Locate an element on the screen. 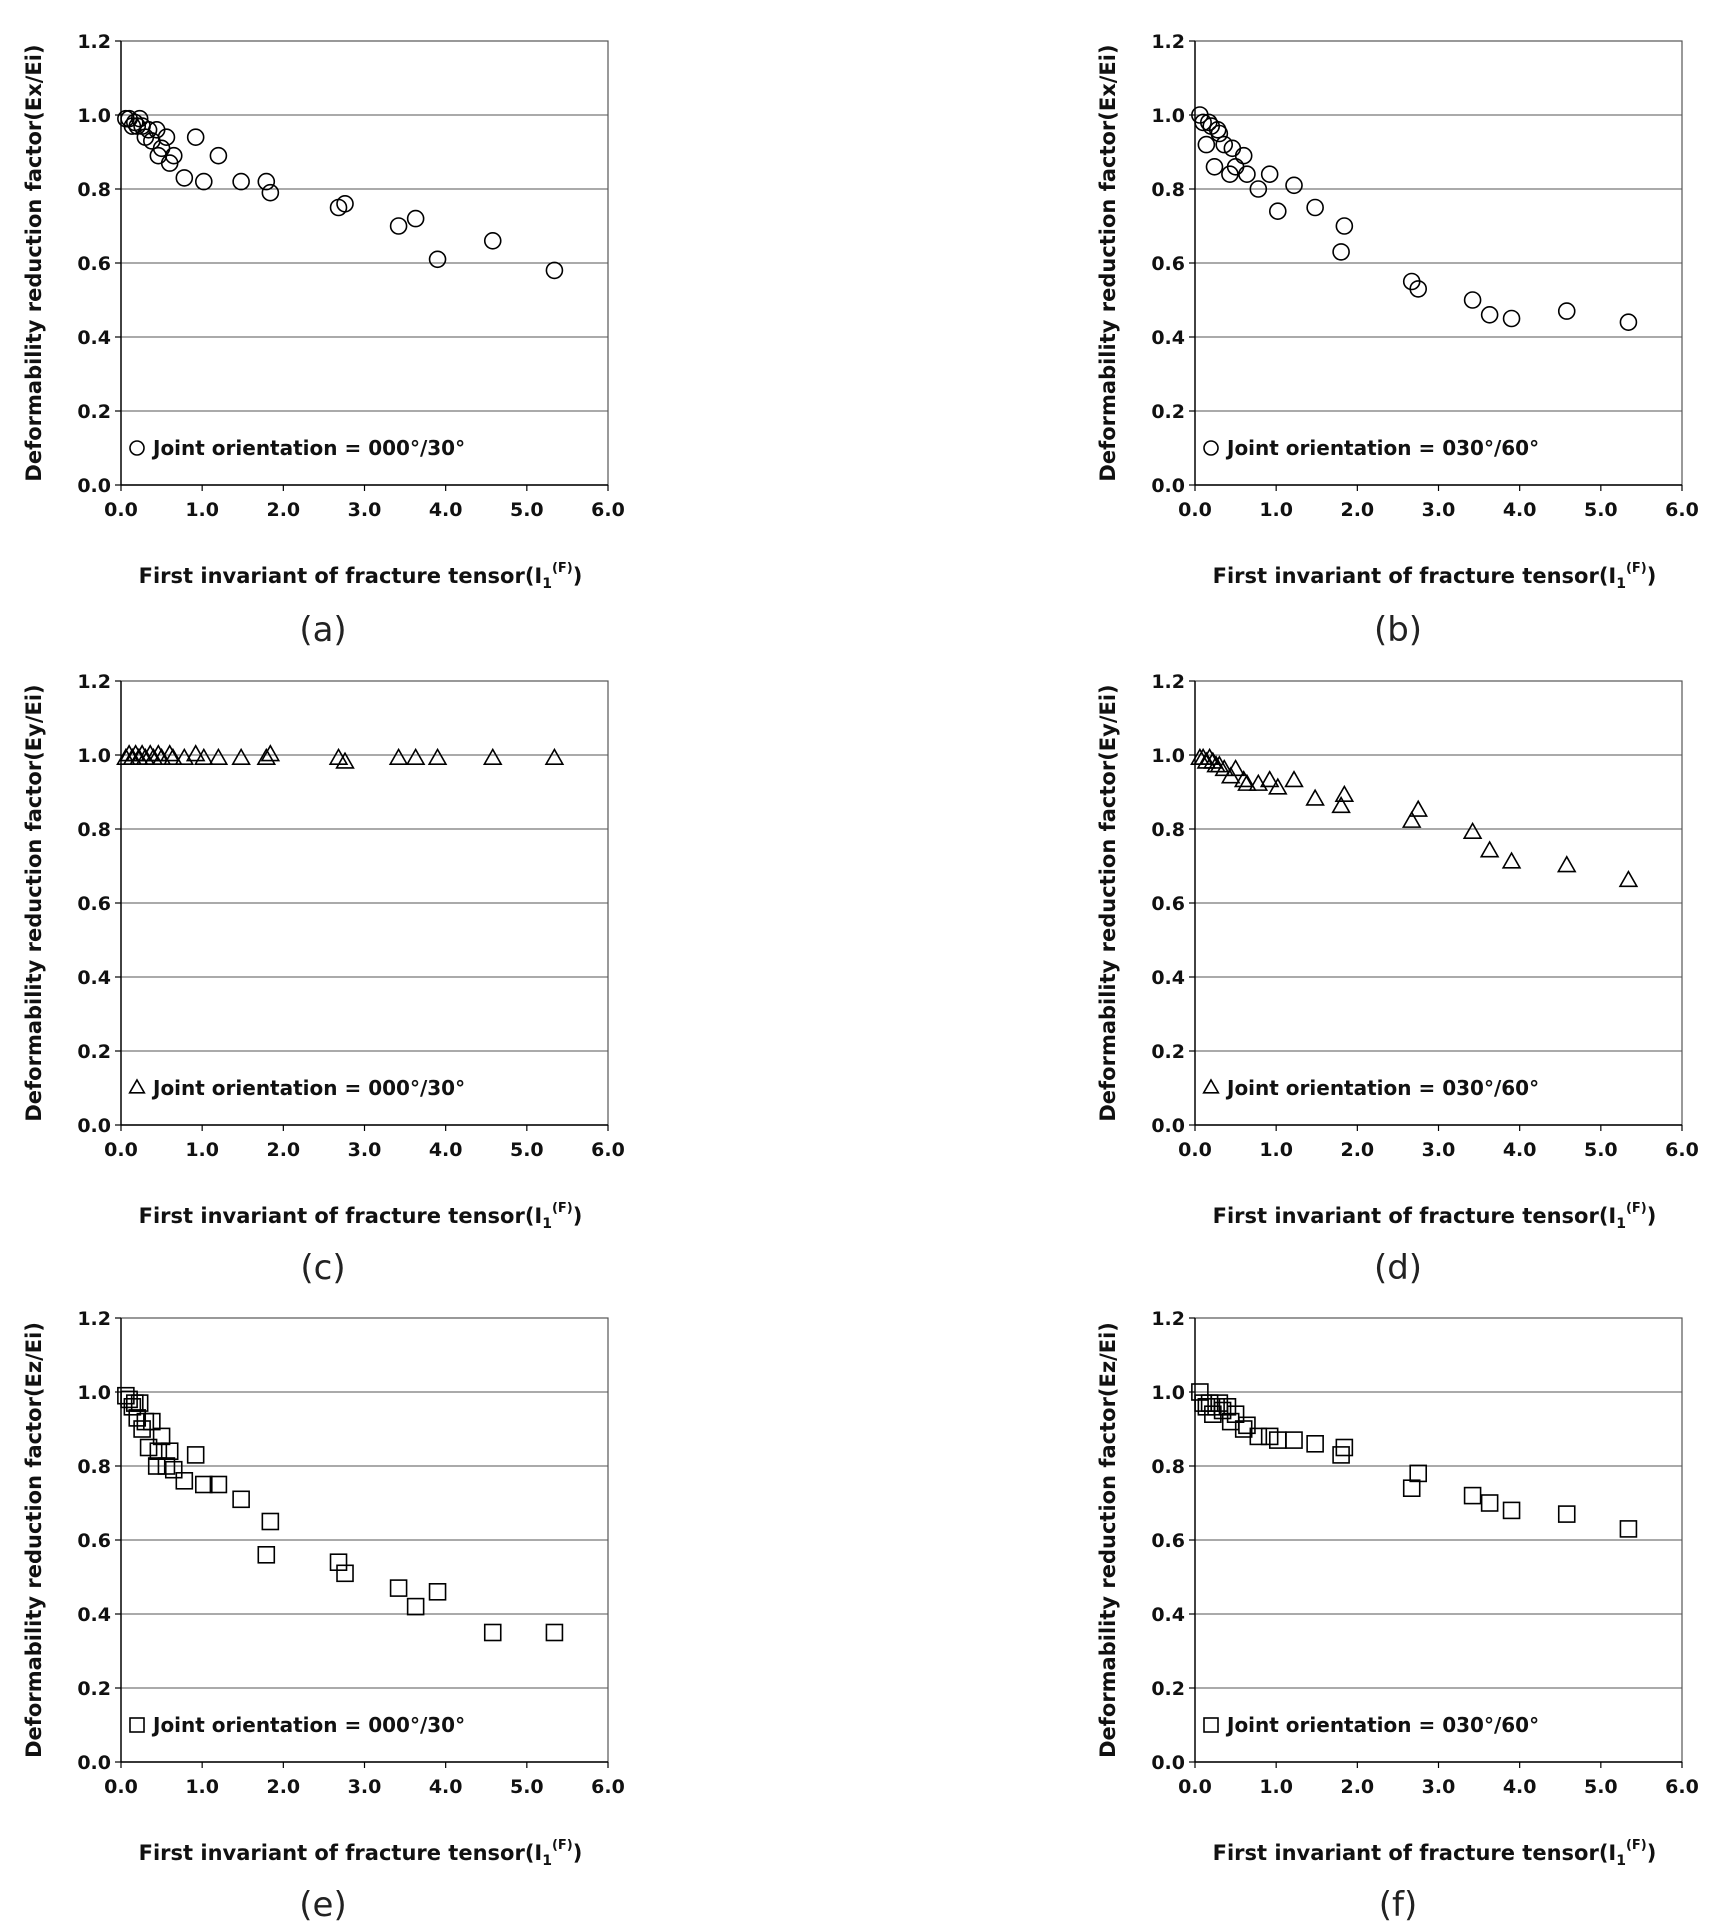 Image resolution: width=1721 pixels, height=1932 pixels. legend-marker-triangle is located at coordinates (137, 1086).